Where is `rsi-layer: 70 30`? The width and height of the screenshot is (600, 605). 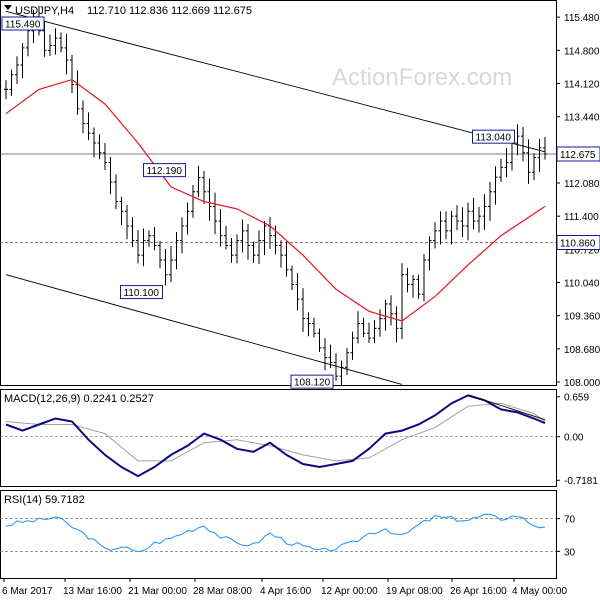
rsi-layer: 70 30 is located at coordinates (288, 535).